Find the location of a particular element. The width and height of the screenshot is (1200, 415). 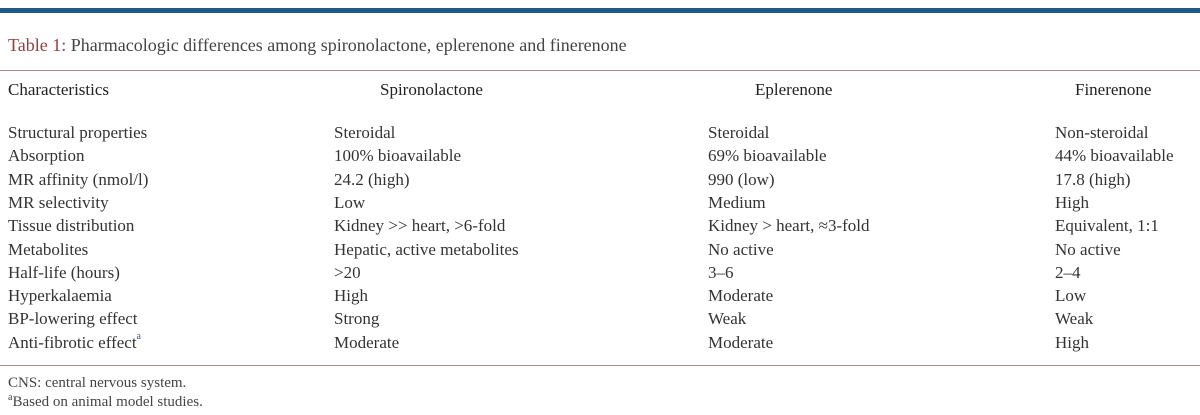

cell-text: MR affinity (nmol/l) is located at coordinates (78, 179).